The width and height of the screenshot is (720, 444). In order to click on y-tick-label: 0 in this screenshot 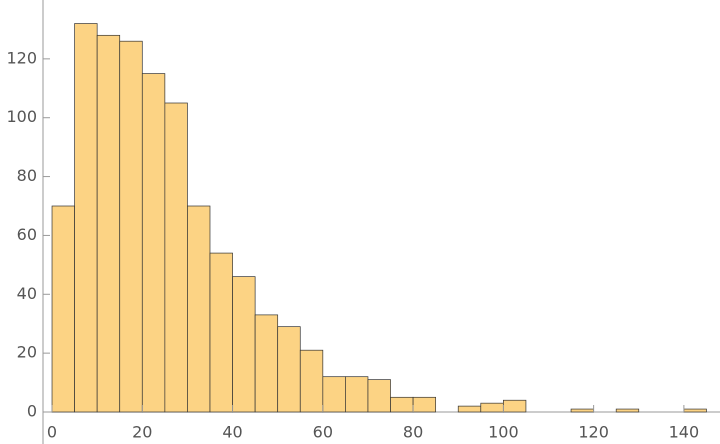, I will do `click(32, 411)`.